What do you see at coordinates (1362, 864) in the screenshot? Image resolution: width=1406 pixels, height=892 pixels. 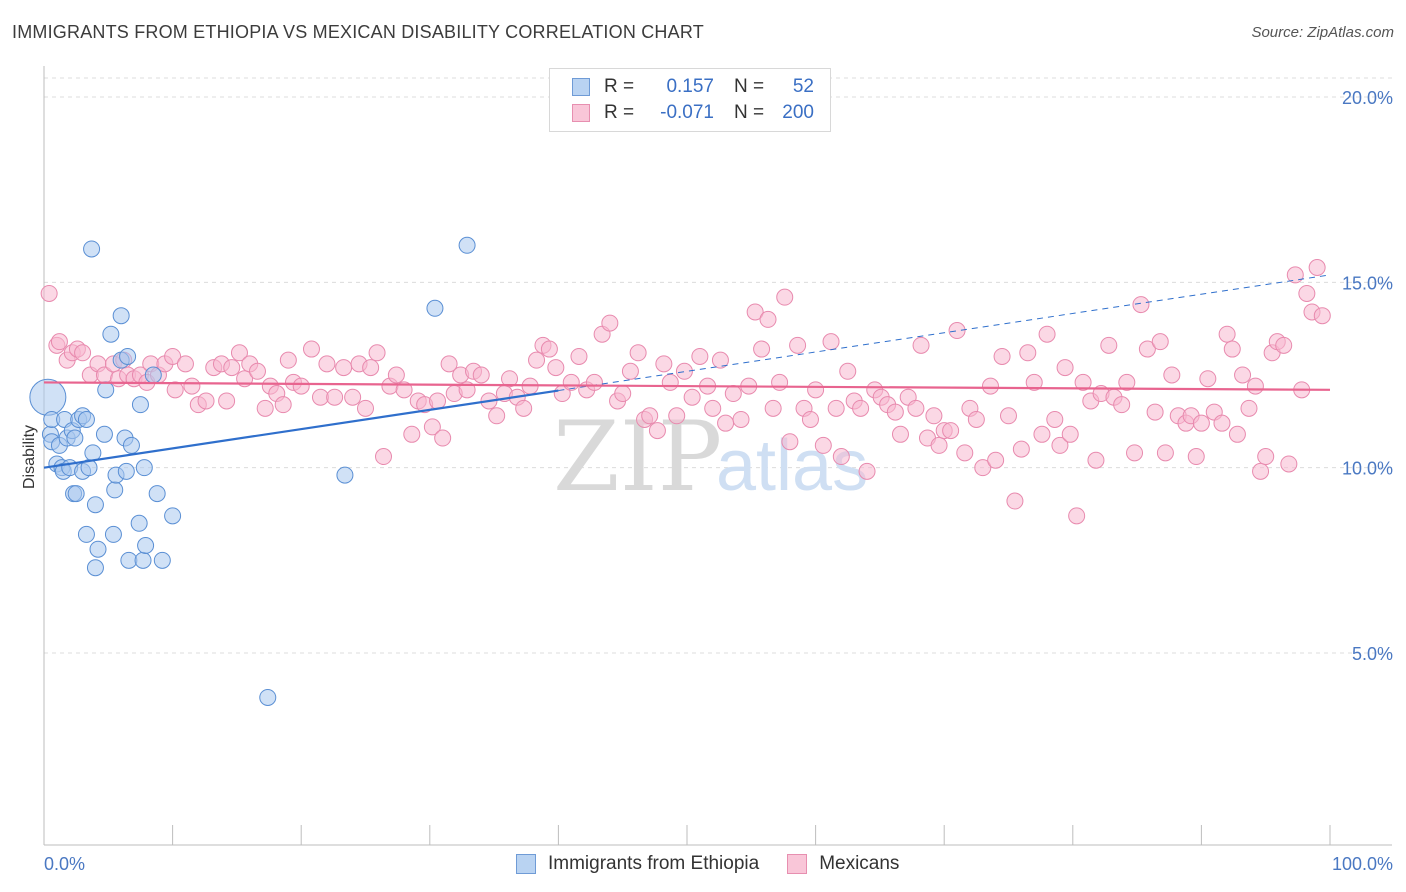 I see `x-tick-label: 100.0%` at bounding box center [1362, 864].